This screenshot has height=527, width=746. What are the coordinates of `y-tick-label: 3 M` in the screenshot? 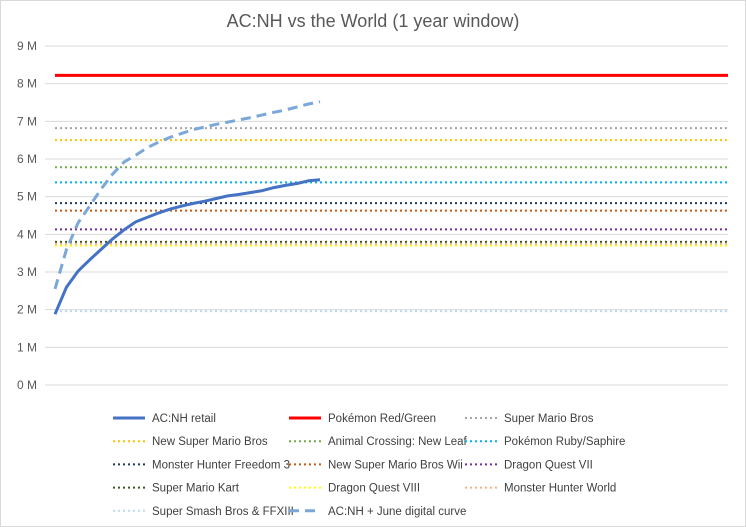 It's located at (27, 272).